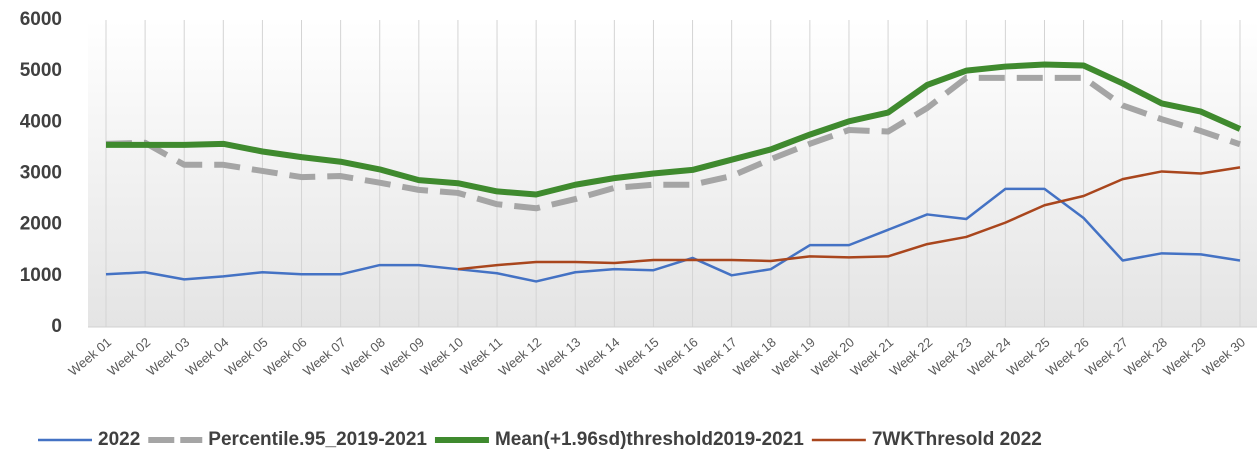 This screenshot has width=1257, height=470. What do you see at coordinates (285, 356) in the screenshot?
I see `x-tick-label: Week 06` at bounding box center [285, 356].